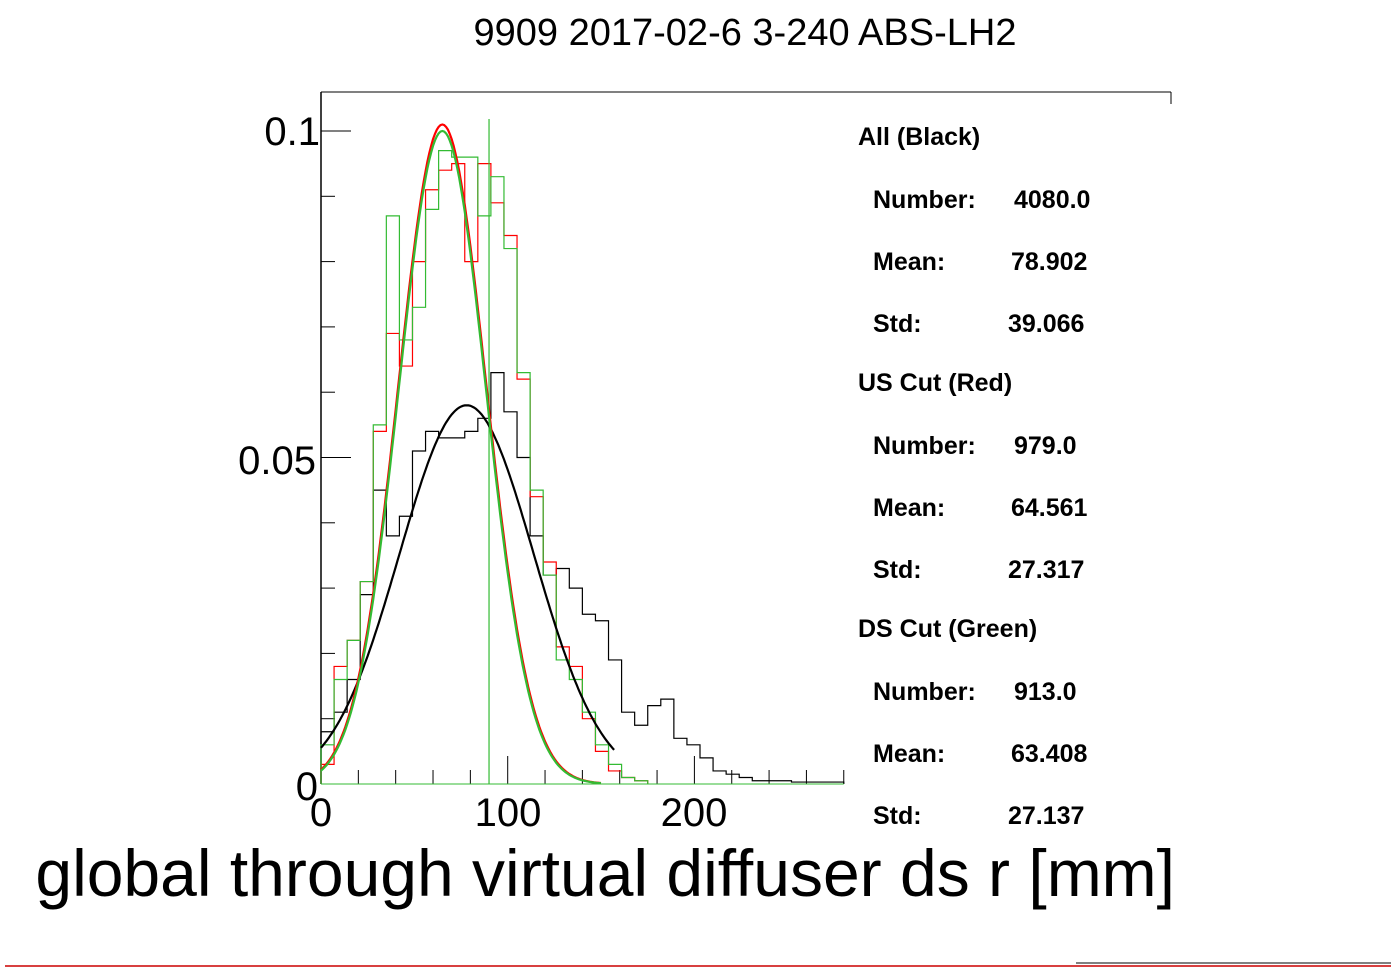 This screenshot has width=1396, height=972. What do you see at coordinates (947, 629) in the screenshot?
I see `legend-header-ds: DS Cut (Green)` at bounding box center [947, 629].